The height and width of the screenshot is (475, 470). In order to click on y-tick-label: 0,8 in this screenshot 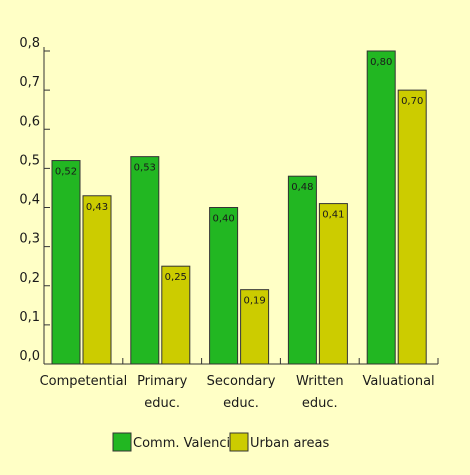, I will do `click(29, 43)`.